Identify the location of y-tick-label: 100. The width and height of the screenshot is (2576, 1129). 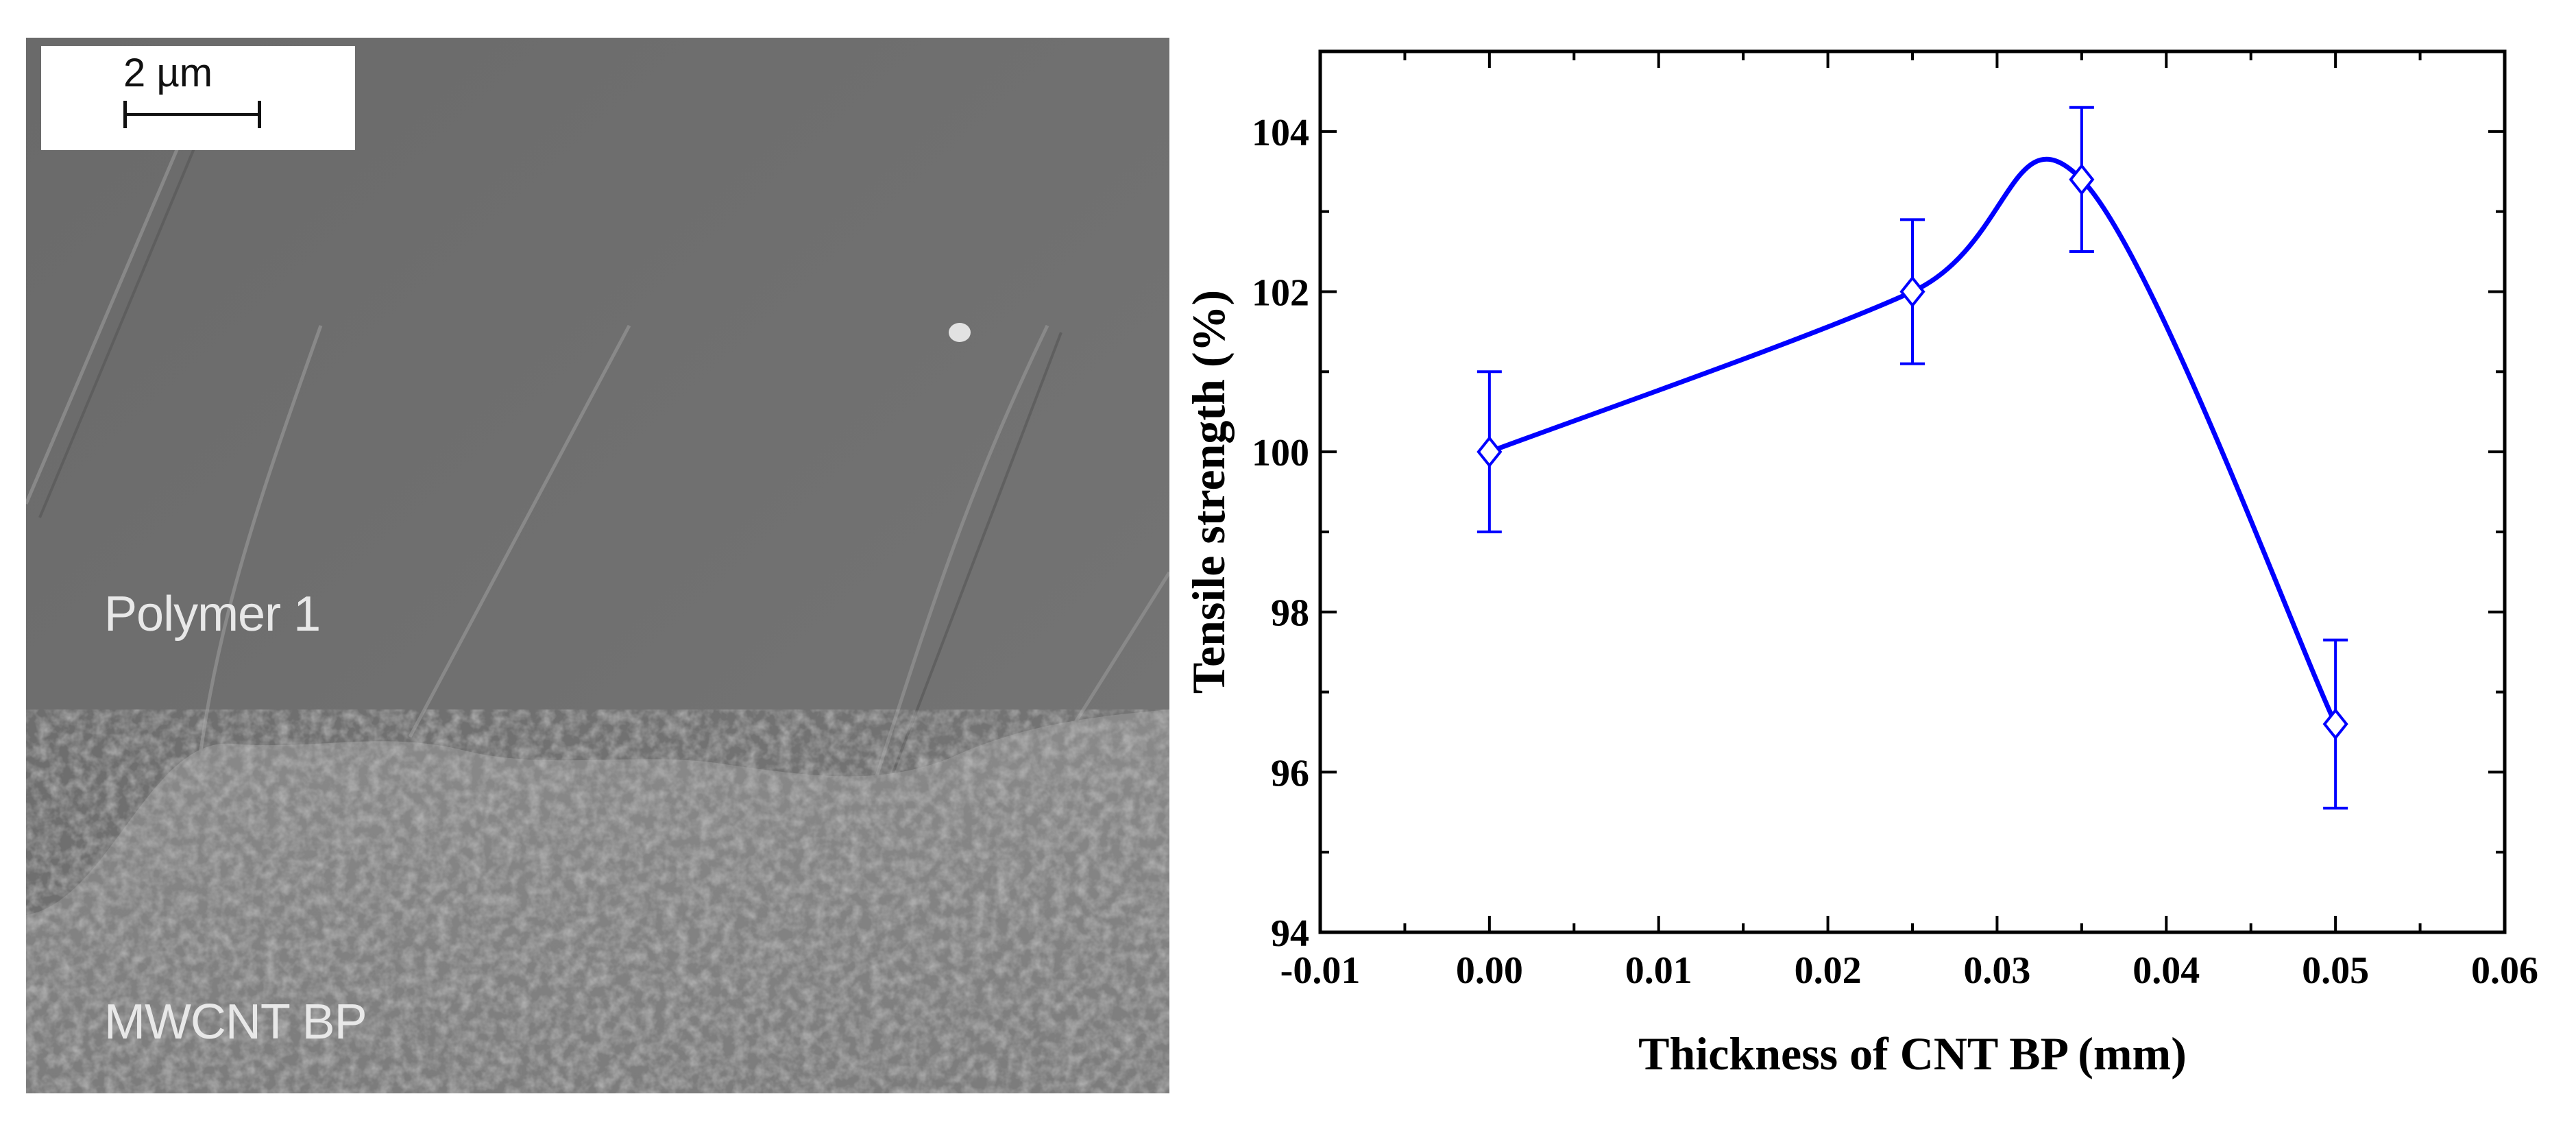
(1280, 453).